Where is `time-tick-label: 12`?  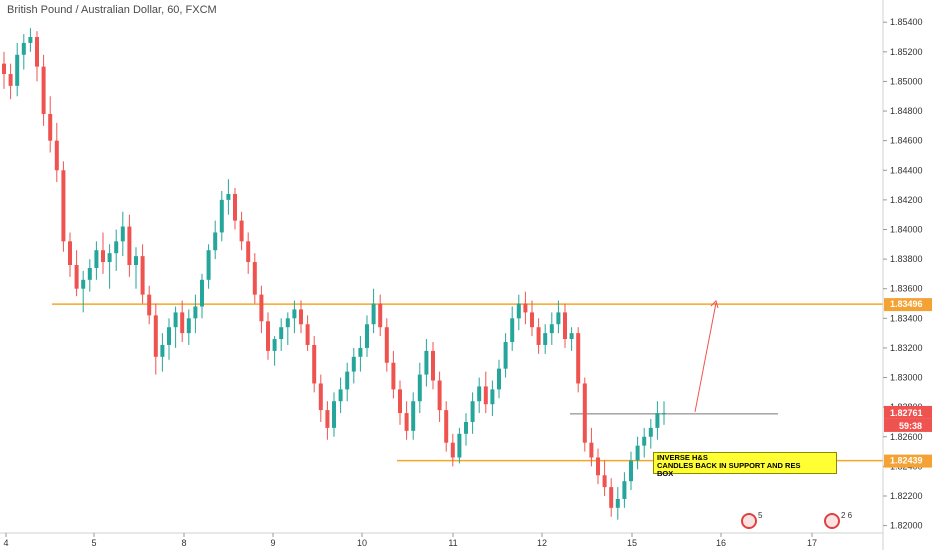
time-tick-label: 12 is located at coordinates (542, 543).